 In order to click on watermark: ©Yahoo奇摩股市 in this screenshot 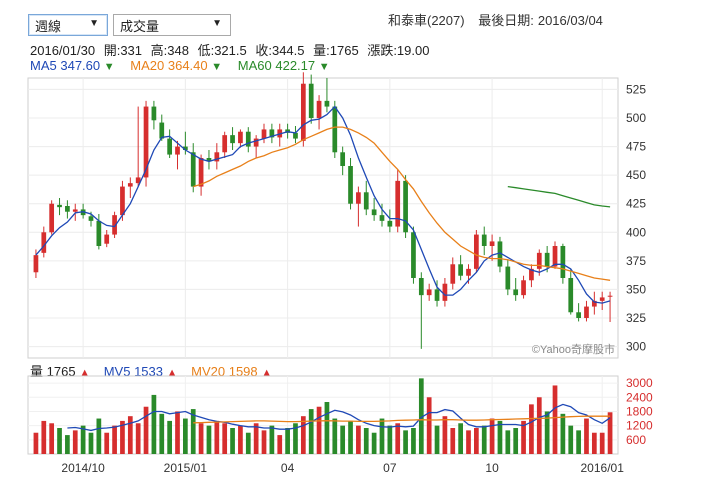, I will do `click(573, 349)`.